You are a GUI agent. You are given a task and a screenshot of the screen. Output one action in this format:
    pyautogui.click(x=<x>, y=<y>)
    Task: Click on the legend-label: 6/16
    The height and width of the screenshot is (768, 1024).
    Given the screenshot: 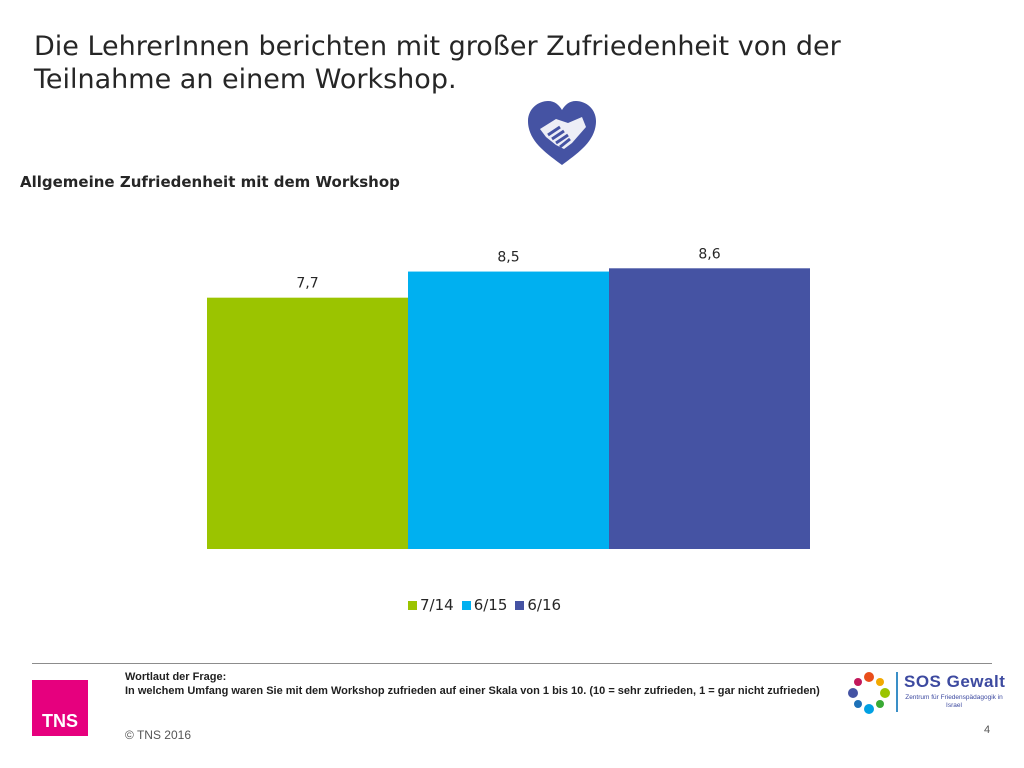 What is the action you would take?
    pyautogui.click(x=544, y=605)
    